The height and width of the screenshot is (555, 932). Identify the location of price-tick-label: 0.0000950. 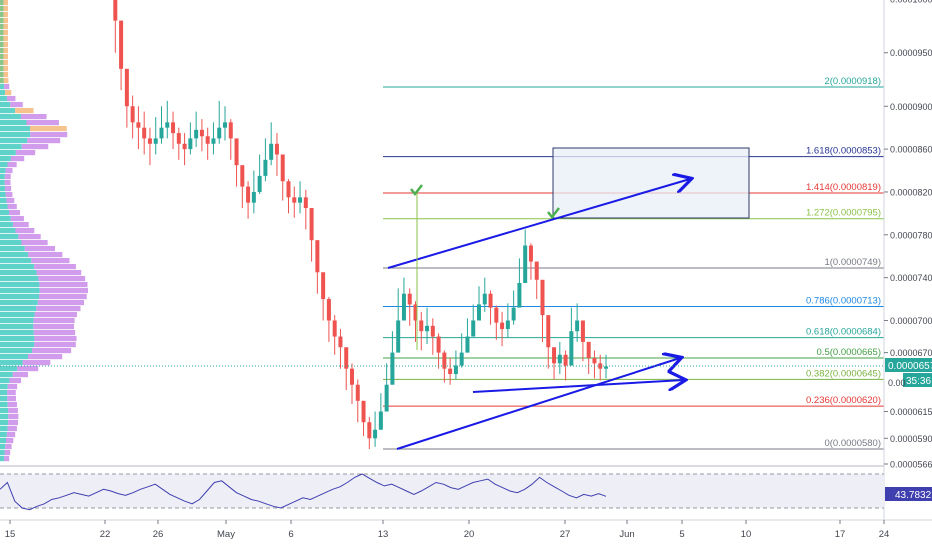
(911, 53).